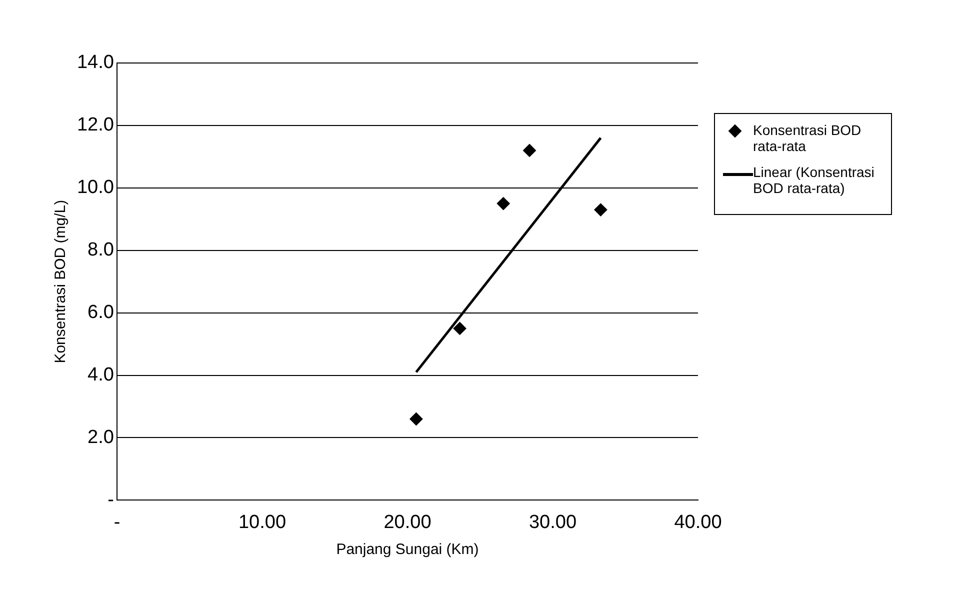 The height and width of the screenshot is (603, 963). What do you see at coordinates (111, 499) in the screenshot?
I see `y-tick-label: -` at bounding box center [111, 499].